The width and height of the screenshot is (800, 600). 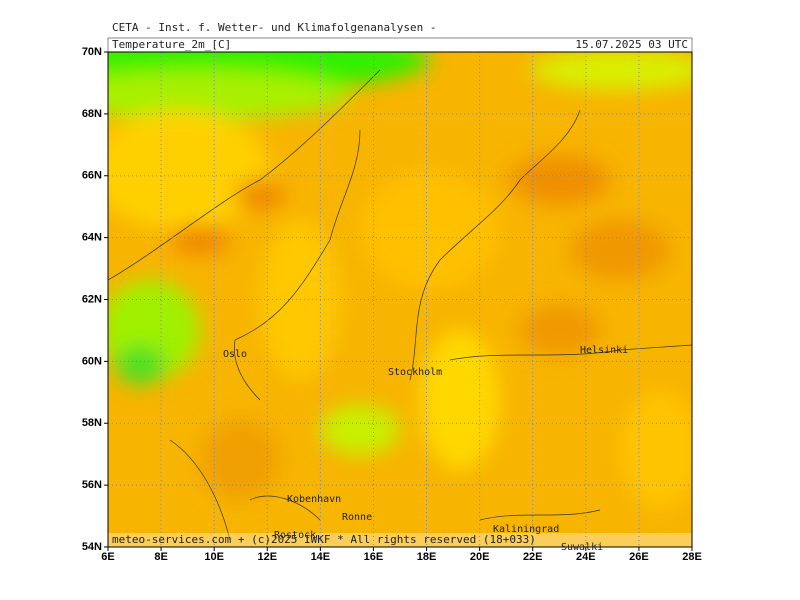 I want to click on lat-tick-label: 64N, so click(x=92, y=238).